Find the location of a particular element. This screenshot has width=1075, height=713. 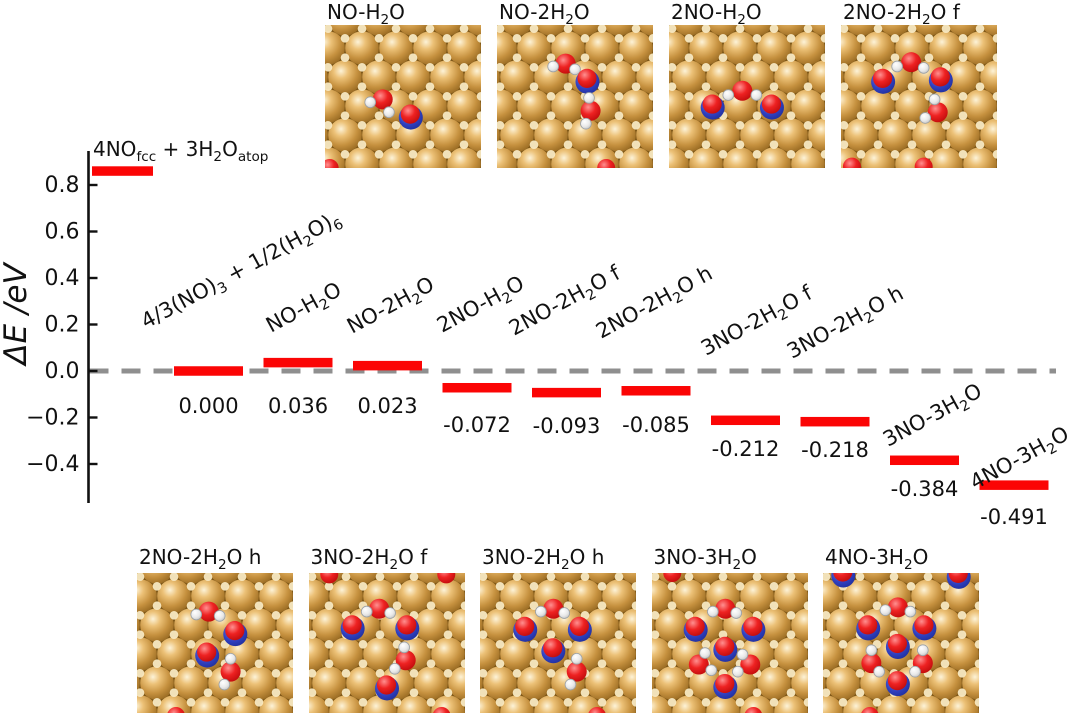

y-tick-label: −0.4 is located at coordinates (52, 464).